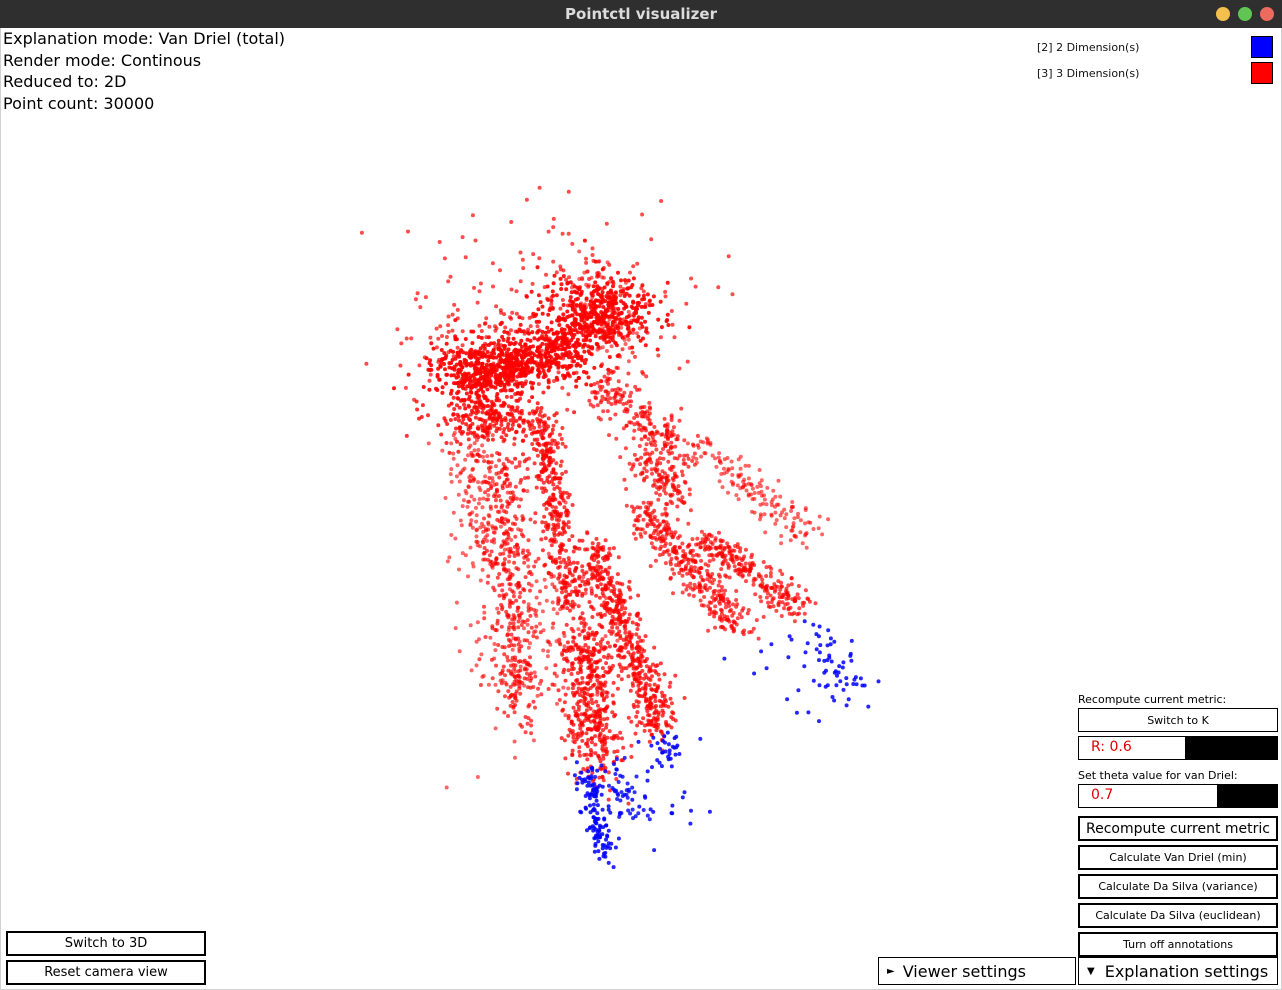  What do you see at coordinates (1223, 14) in the screenshot?
I see `minimize-button` at bounding box center [1223, 14].